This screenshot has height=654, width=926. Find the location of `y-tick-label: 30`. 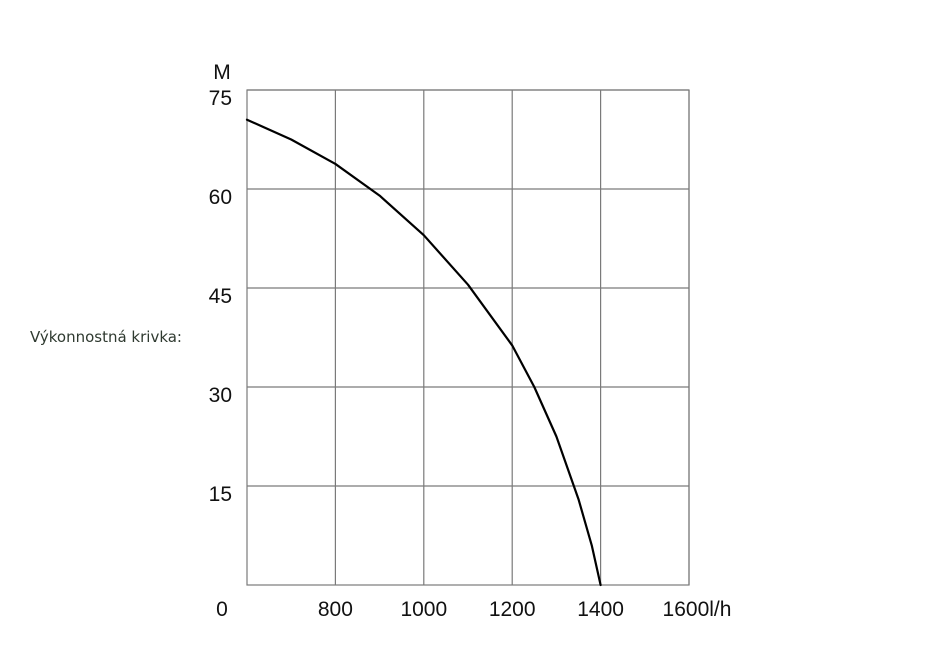

y-tick-label: 30 is located at coordinates (220, 395).